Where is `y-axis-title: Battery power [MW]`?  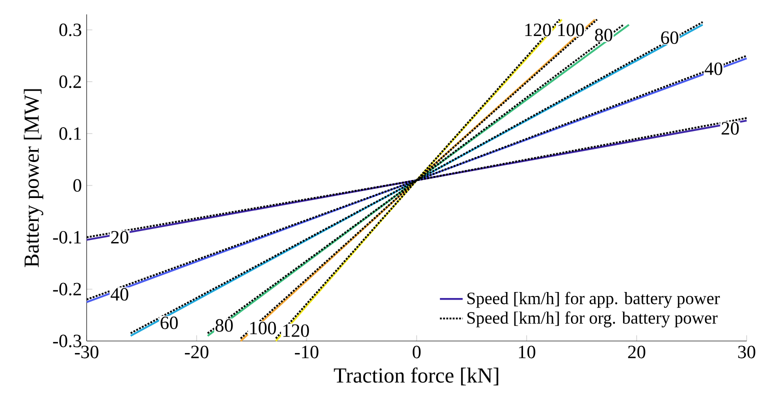
y-axis-title: Battery power [MW] is located at coordinates (34, 178).